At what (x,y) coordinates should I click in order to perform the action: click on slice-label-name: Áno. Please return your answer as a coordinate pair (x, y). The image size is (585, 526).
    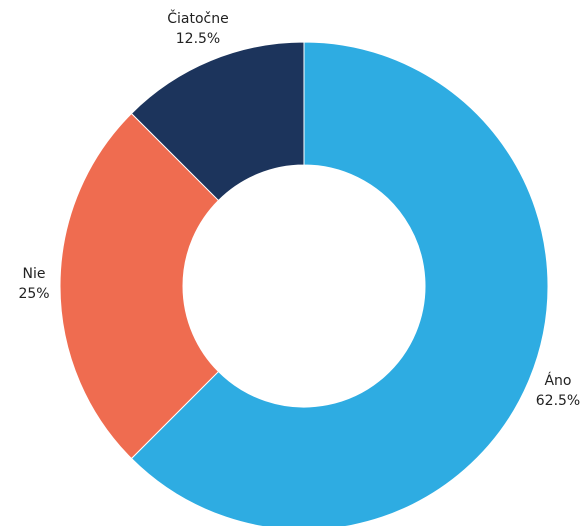
    Looking at the image, I should click on (557, 380).